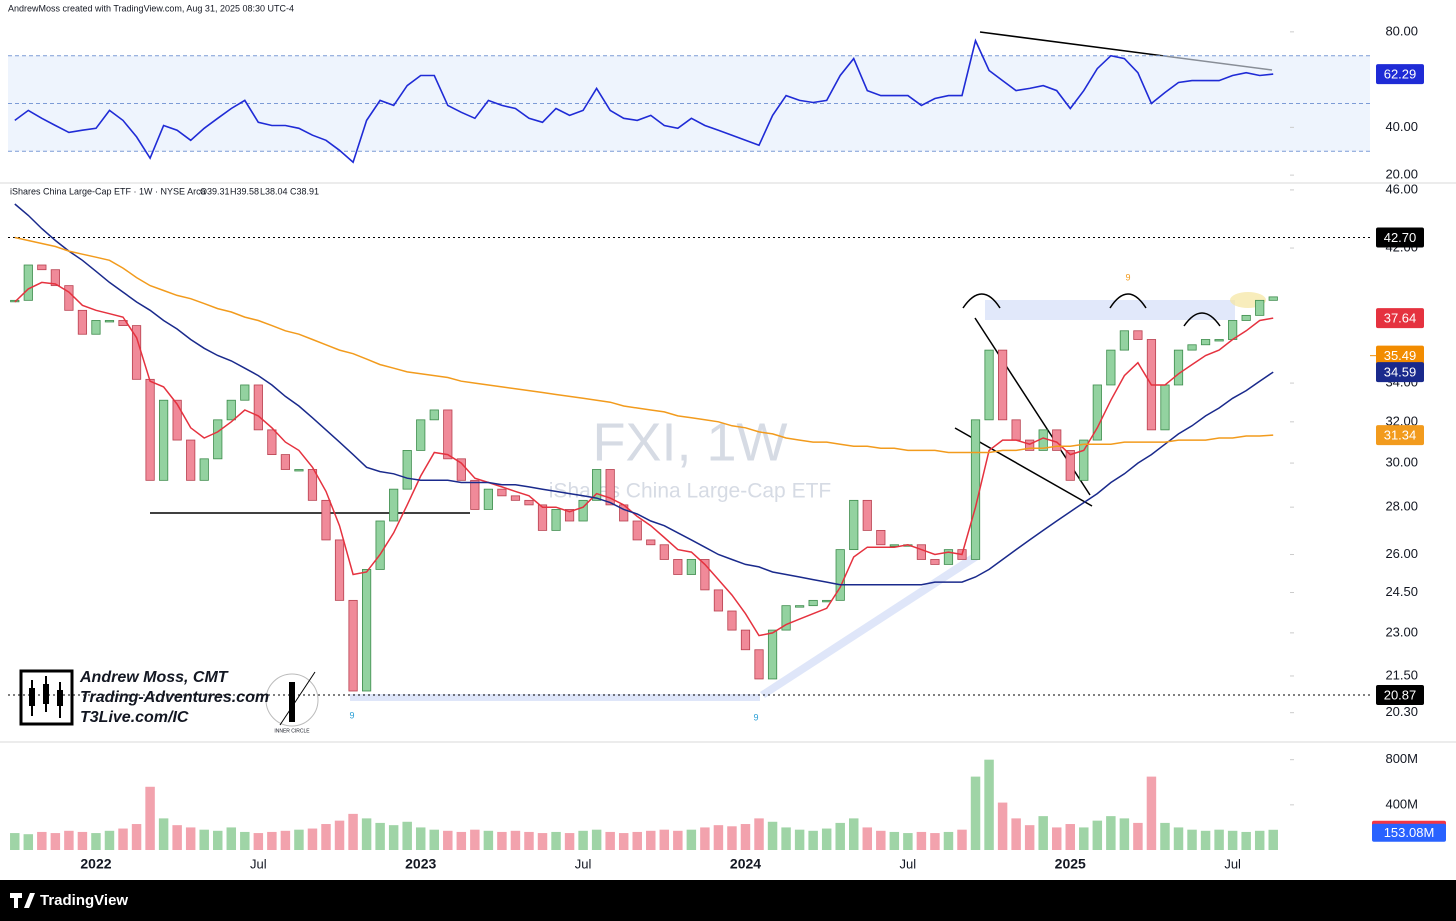  I want to click on brand-logo, so click(169, 698).